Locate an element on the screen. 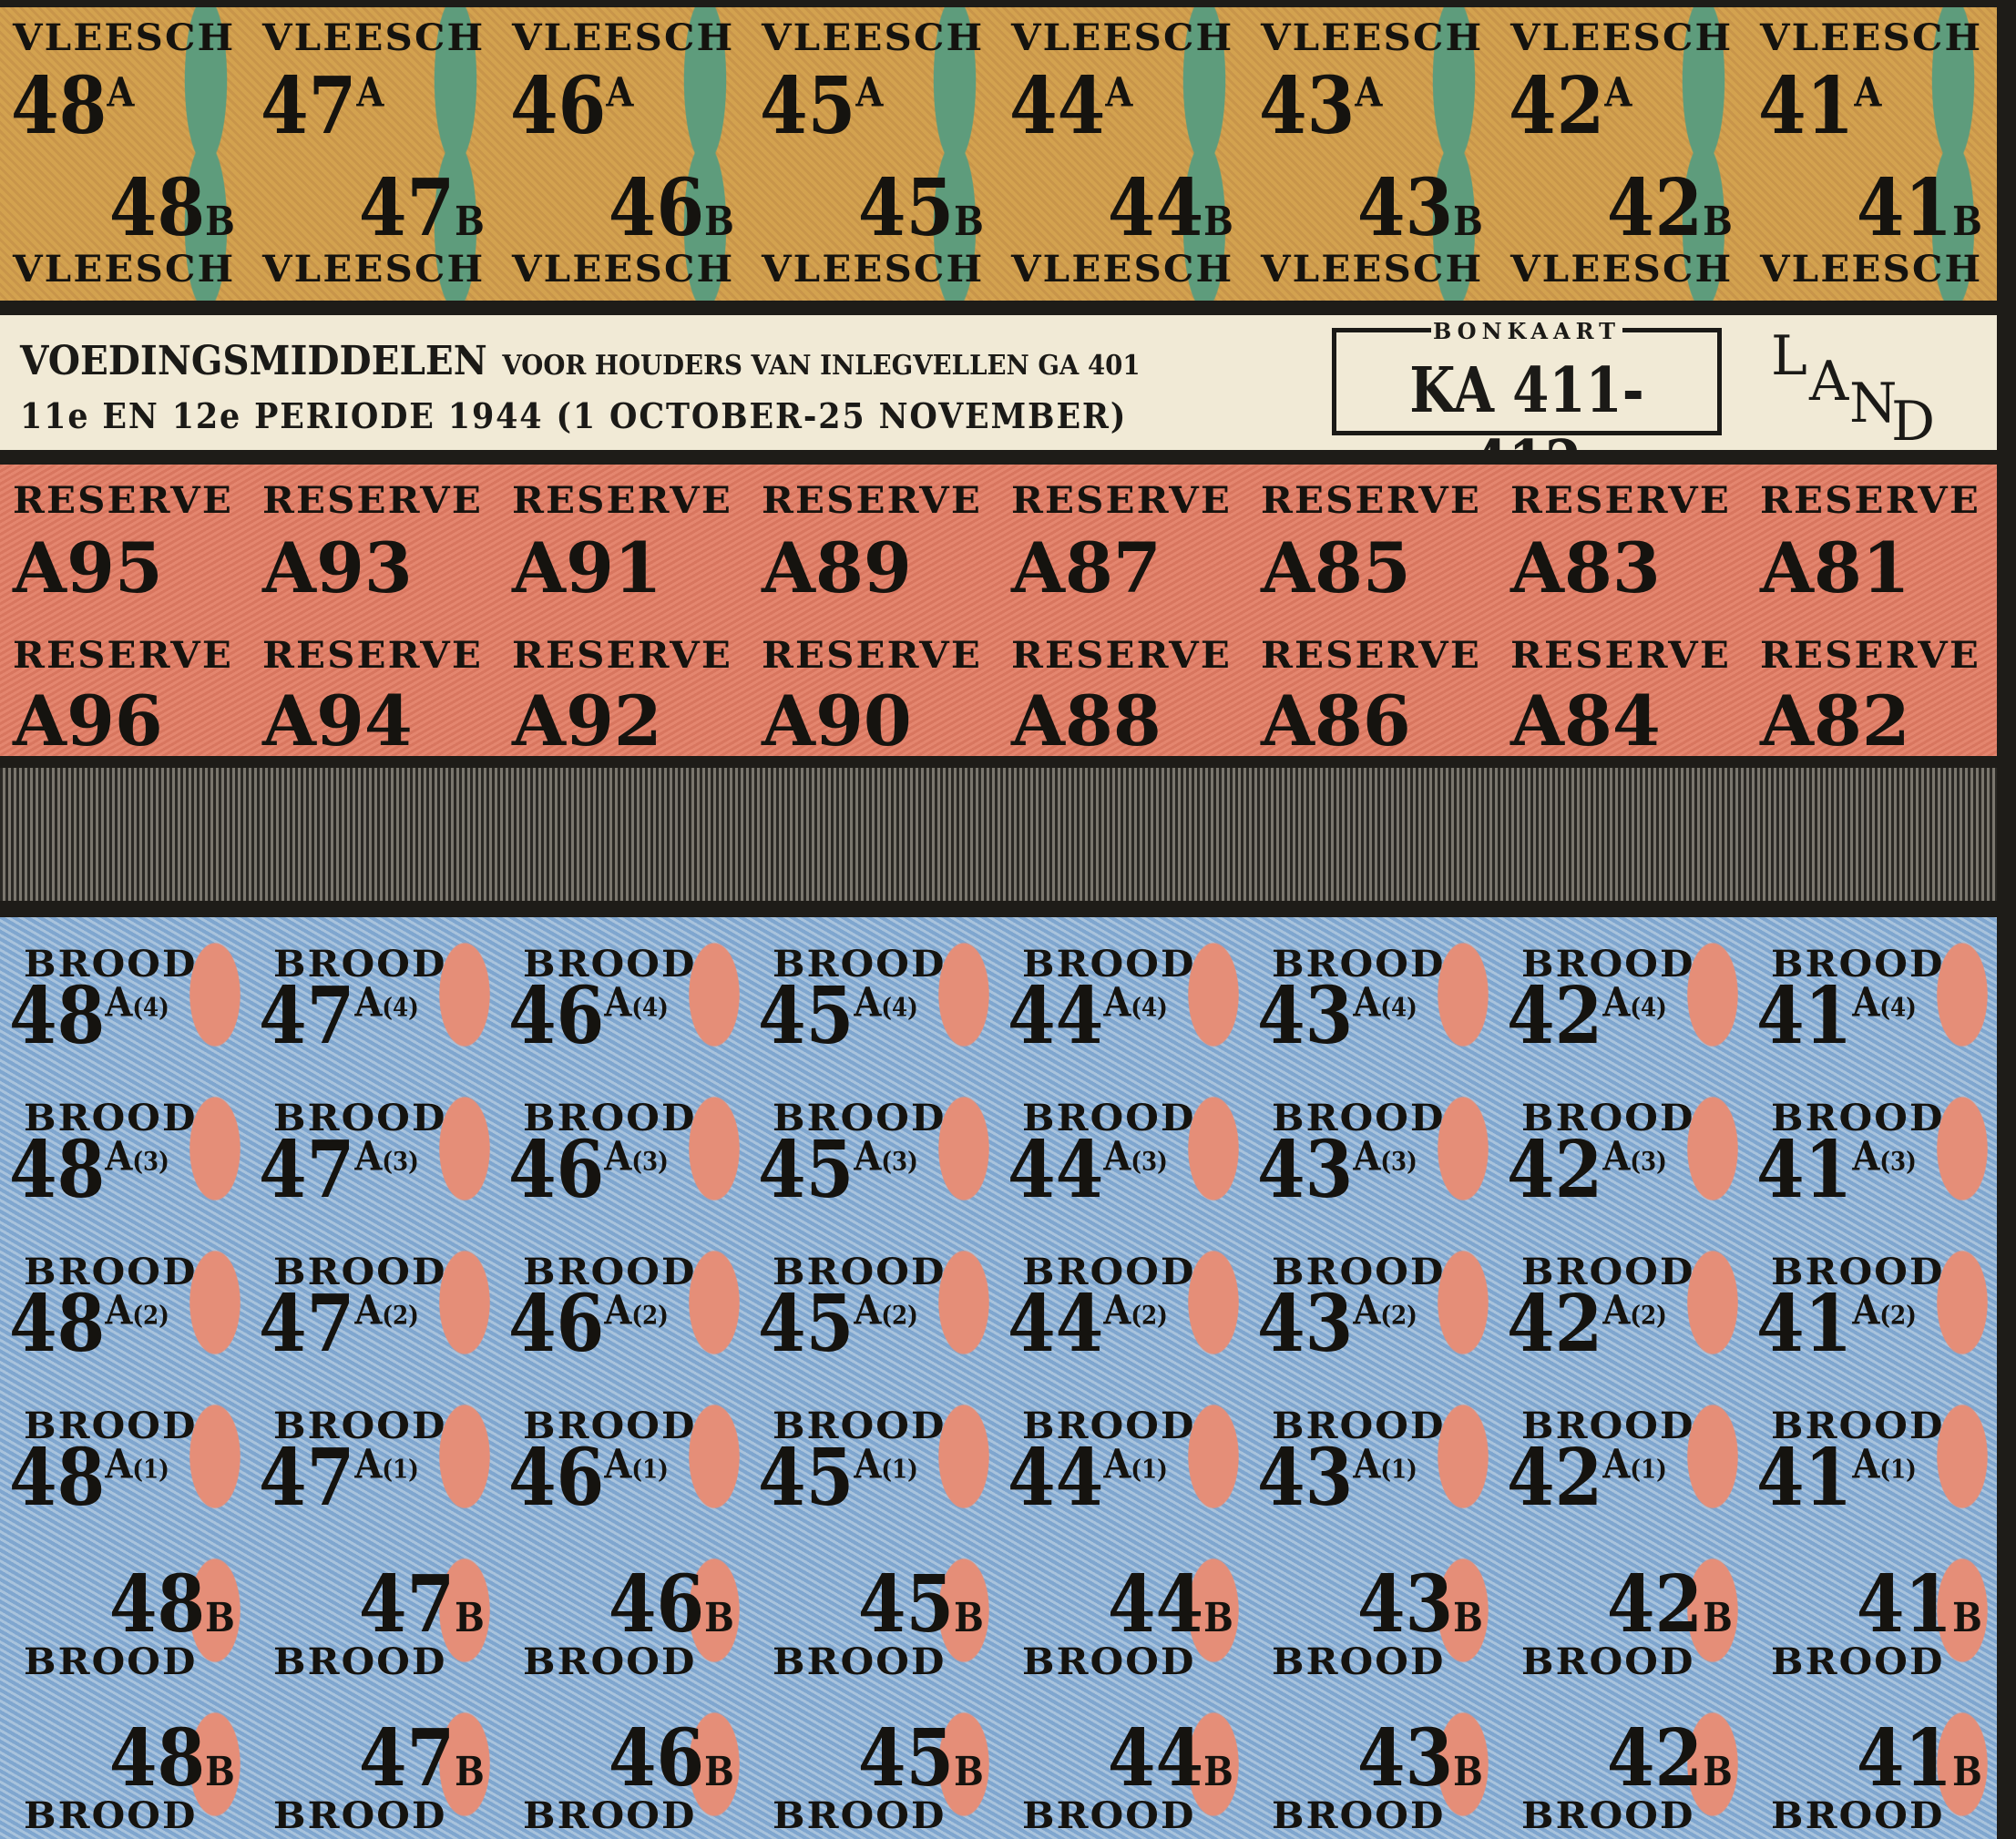 This screenshot has height=1839, width=2016. coupon-number: 41A(1) is located at coordinates (1836, 1478).